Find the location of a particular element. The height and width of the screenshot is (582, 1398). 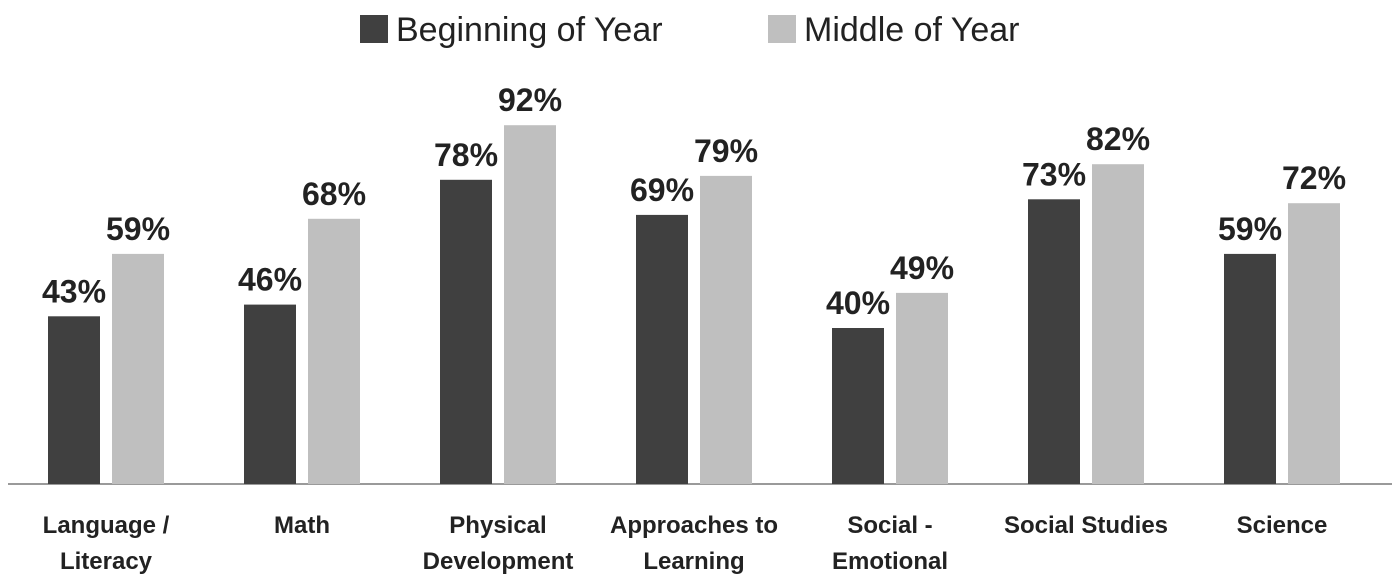

value-label: 46% is located at coordinates (270, 280).